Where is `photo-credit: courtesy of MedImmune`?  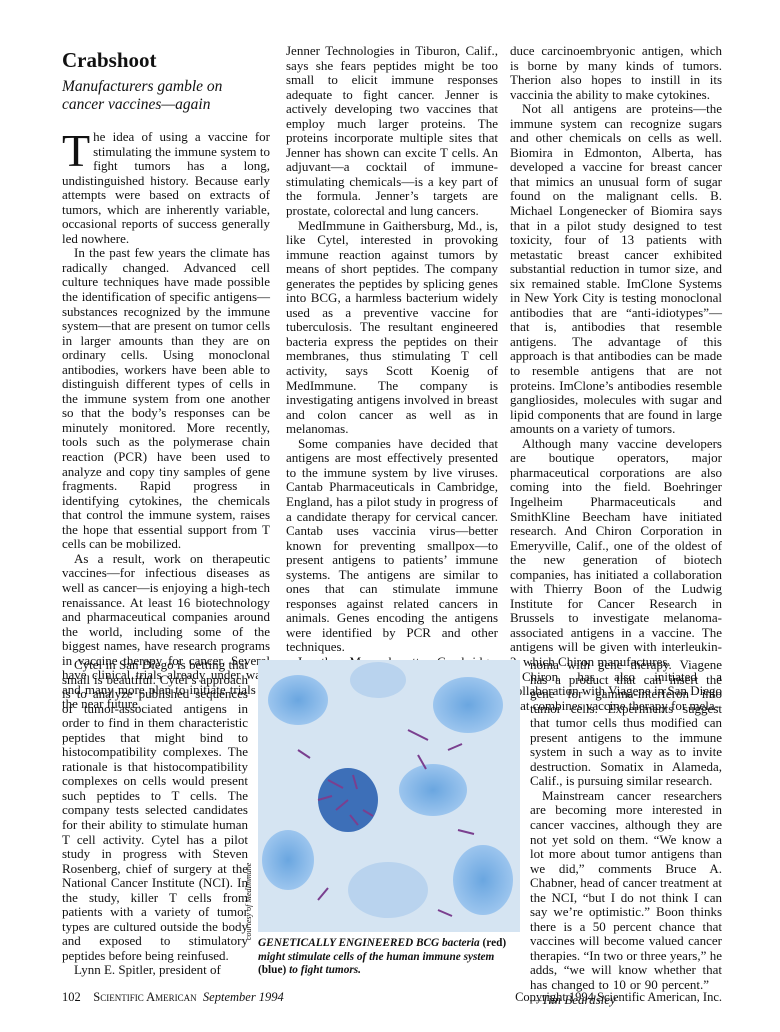 photo-credit: courtesy of MedImmune is located at coordinates (248, 901).